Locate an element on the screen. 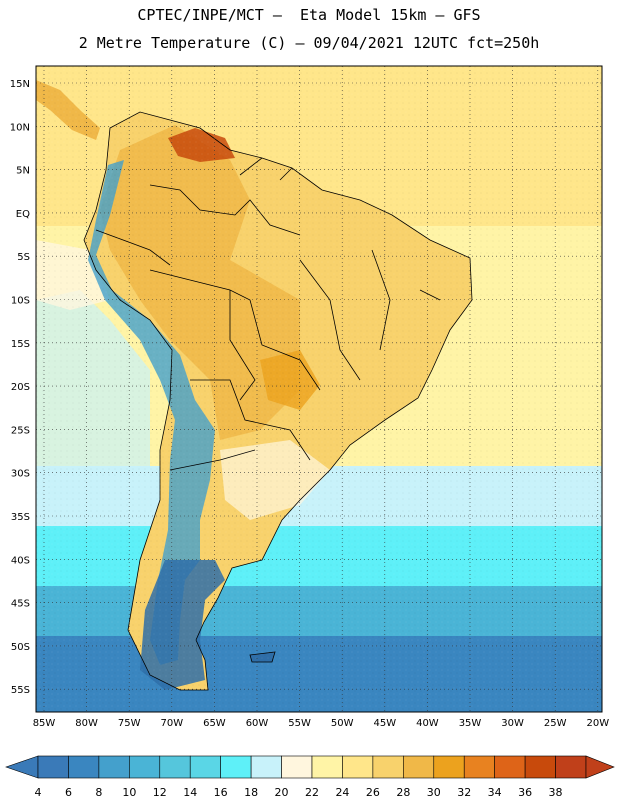  lat-label: 25S is located at coordinates (20, 430).